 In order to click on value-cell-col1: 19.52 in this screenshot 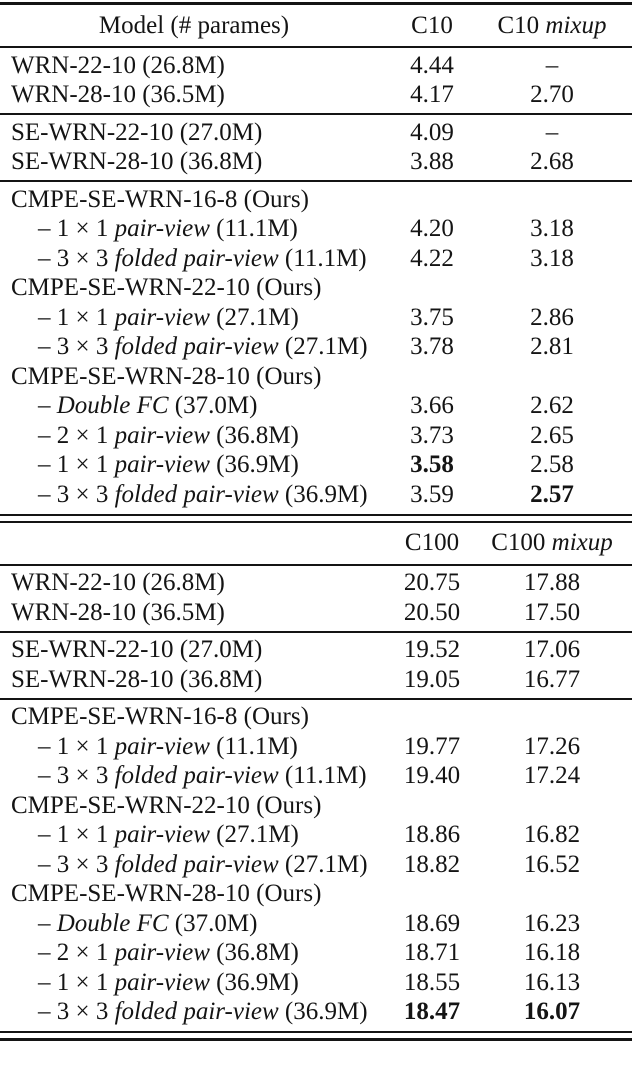, I will do `click(432, 650)`.